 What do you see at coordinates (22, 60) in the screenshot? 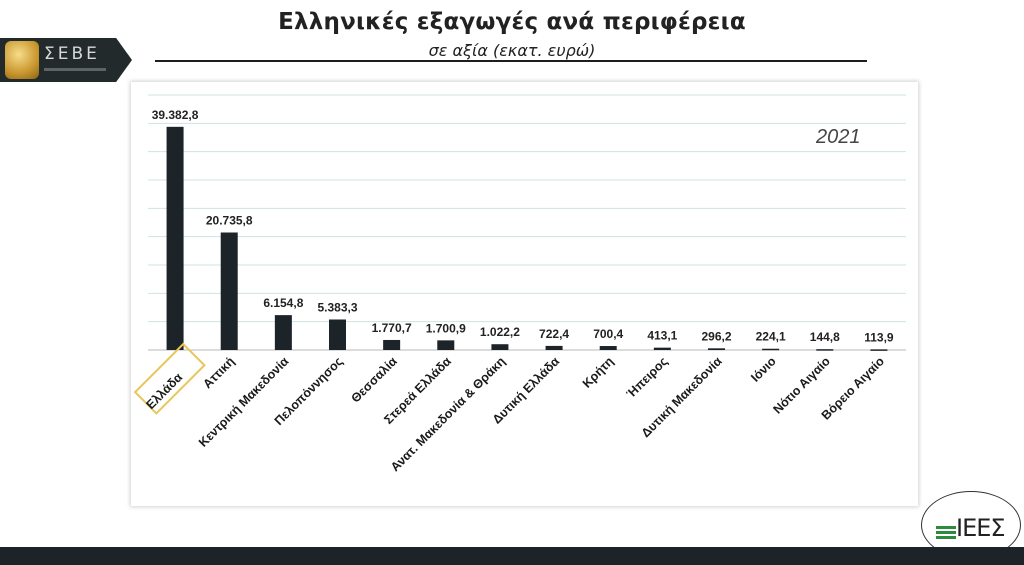
I see `seve-emblem-icon` at bounding box center [22, 60].